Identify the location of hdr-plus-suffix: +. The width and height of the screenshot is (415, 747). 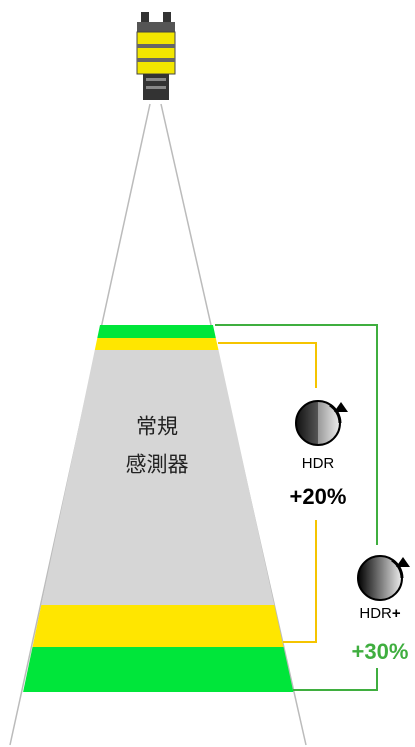
(396, 613).